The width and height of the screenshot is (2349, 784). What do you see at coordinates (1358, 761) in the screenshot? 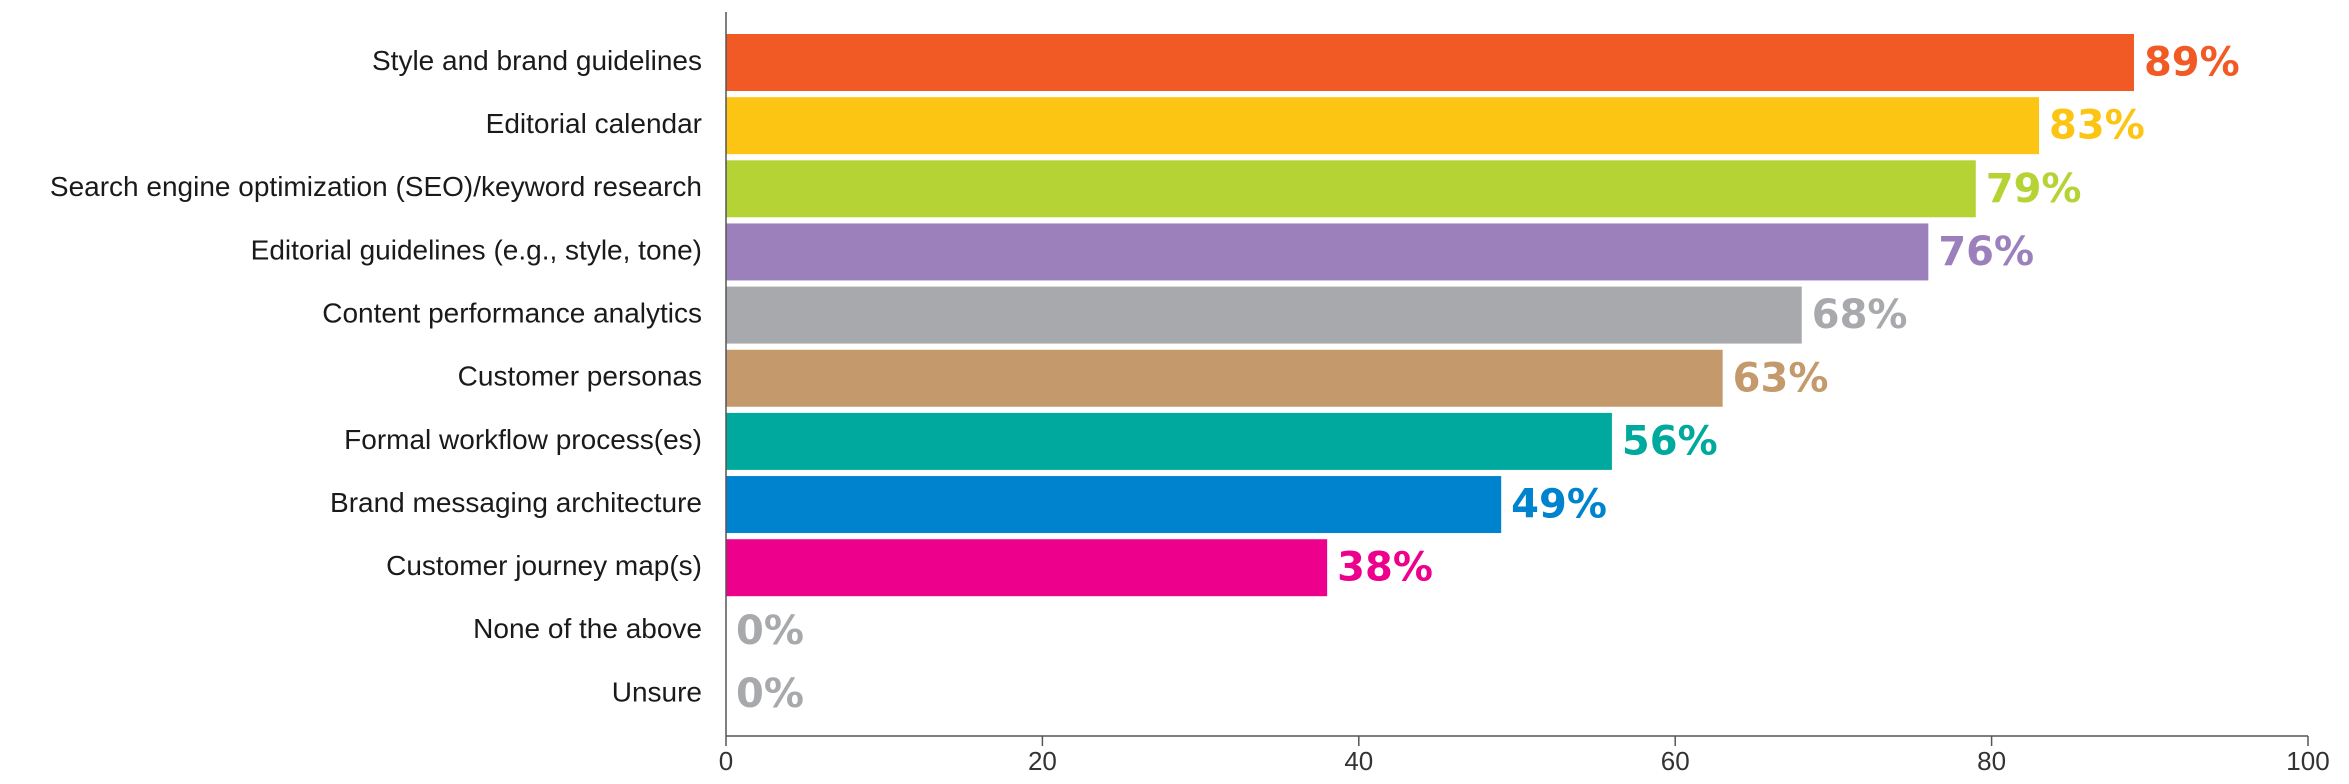
I see `x-tick-label: 40` at bounding box center [1358, 761].